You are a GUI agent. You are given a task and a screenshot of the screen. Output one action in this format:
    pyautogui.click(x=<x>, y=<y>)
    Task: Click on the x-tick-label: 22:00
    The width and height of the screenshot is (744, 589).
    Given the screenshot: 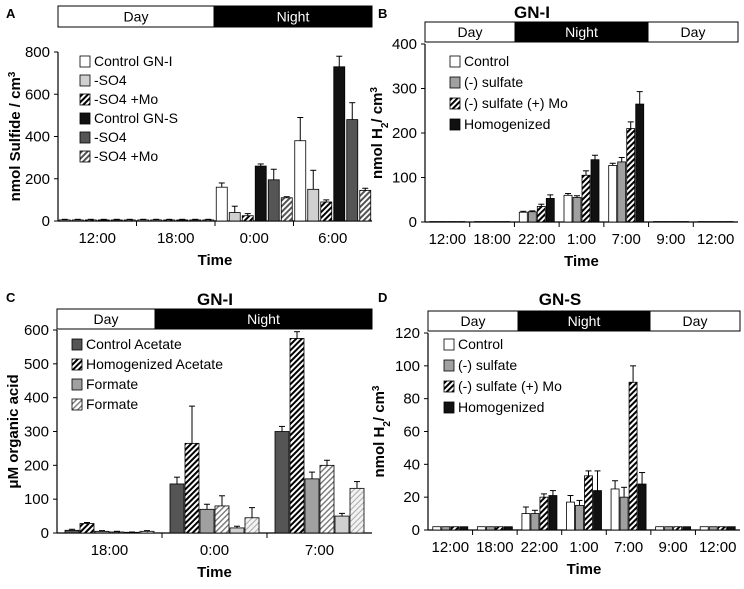 What is the action you would take?
    pyautogui.click(x=540, y=547)
    